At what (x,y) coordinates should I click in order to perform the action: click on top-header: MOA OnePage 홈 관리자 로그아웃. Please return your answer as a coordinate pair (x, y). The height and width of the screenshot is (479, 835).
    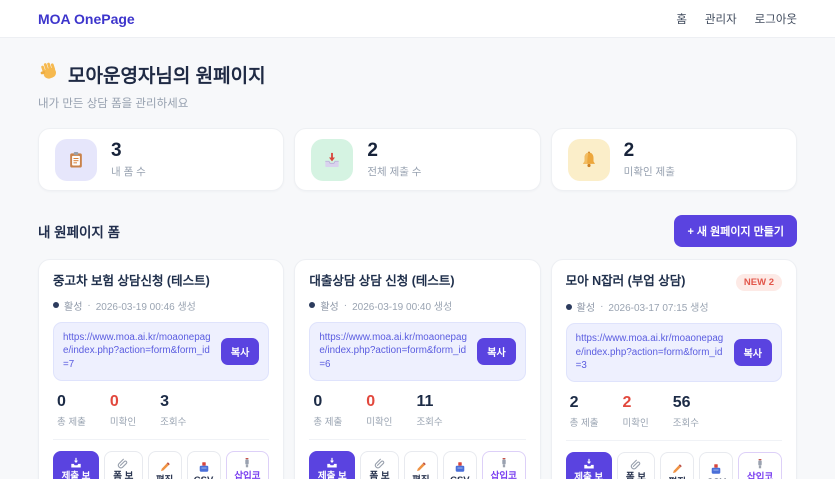
    Looking at the image, I should click on (417, 19).